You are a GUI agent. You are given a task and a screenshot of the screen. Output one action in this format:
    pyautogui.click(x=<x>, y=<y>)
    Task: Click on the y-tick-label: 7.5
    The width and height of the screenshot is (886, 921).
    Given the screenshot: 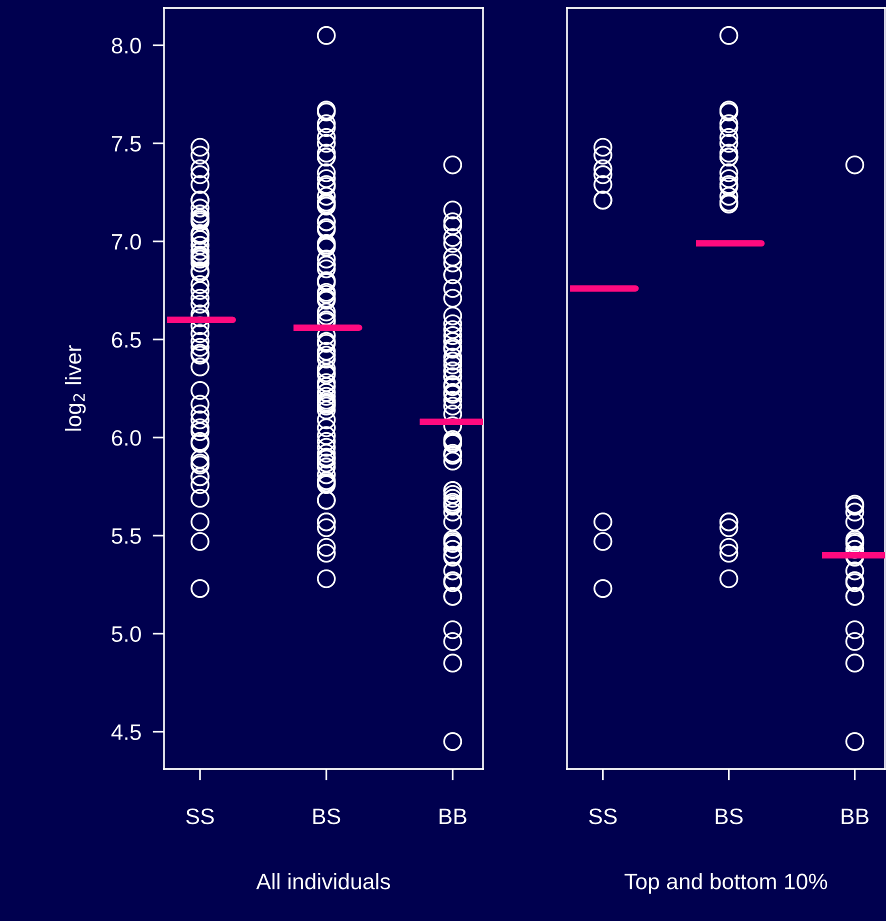 What is the action you would take?
    pyautogui.click(x=126, y=144)
    